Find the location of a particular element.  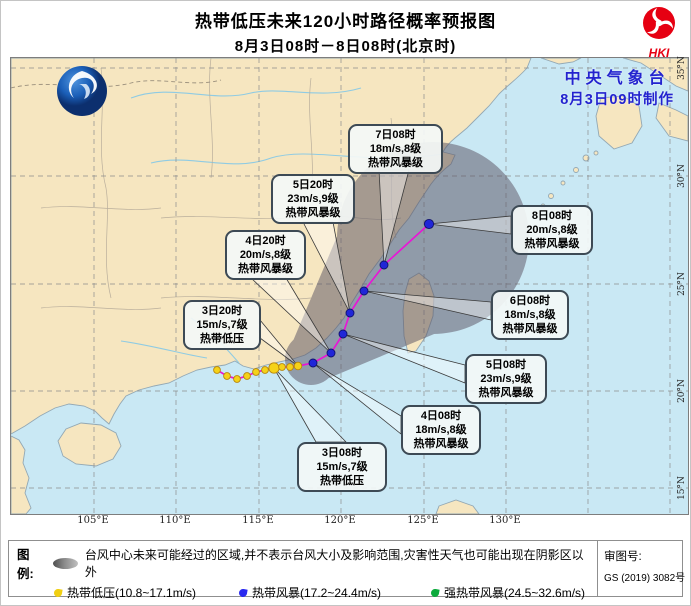

lon-label-125e: 125°E is located at coordinates (423, 520).